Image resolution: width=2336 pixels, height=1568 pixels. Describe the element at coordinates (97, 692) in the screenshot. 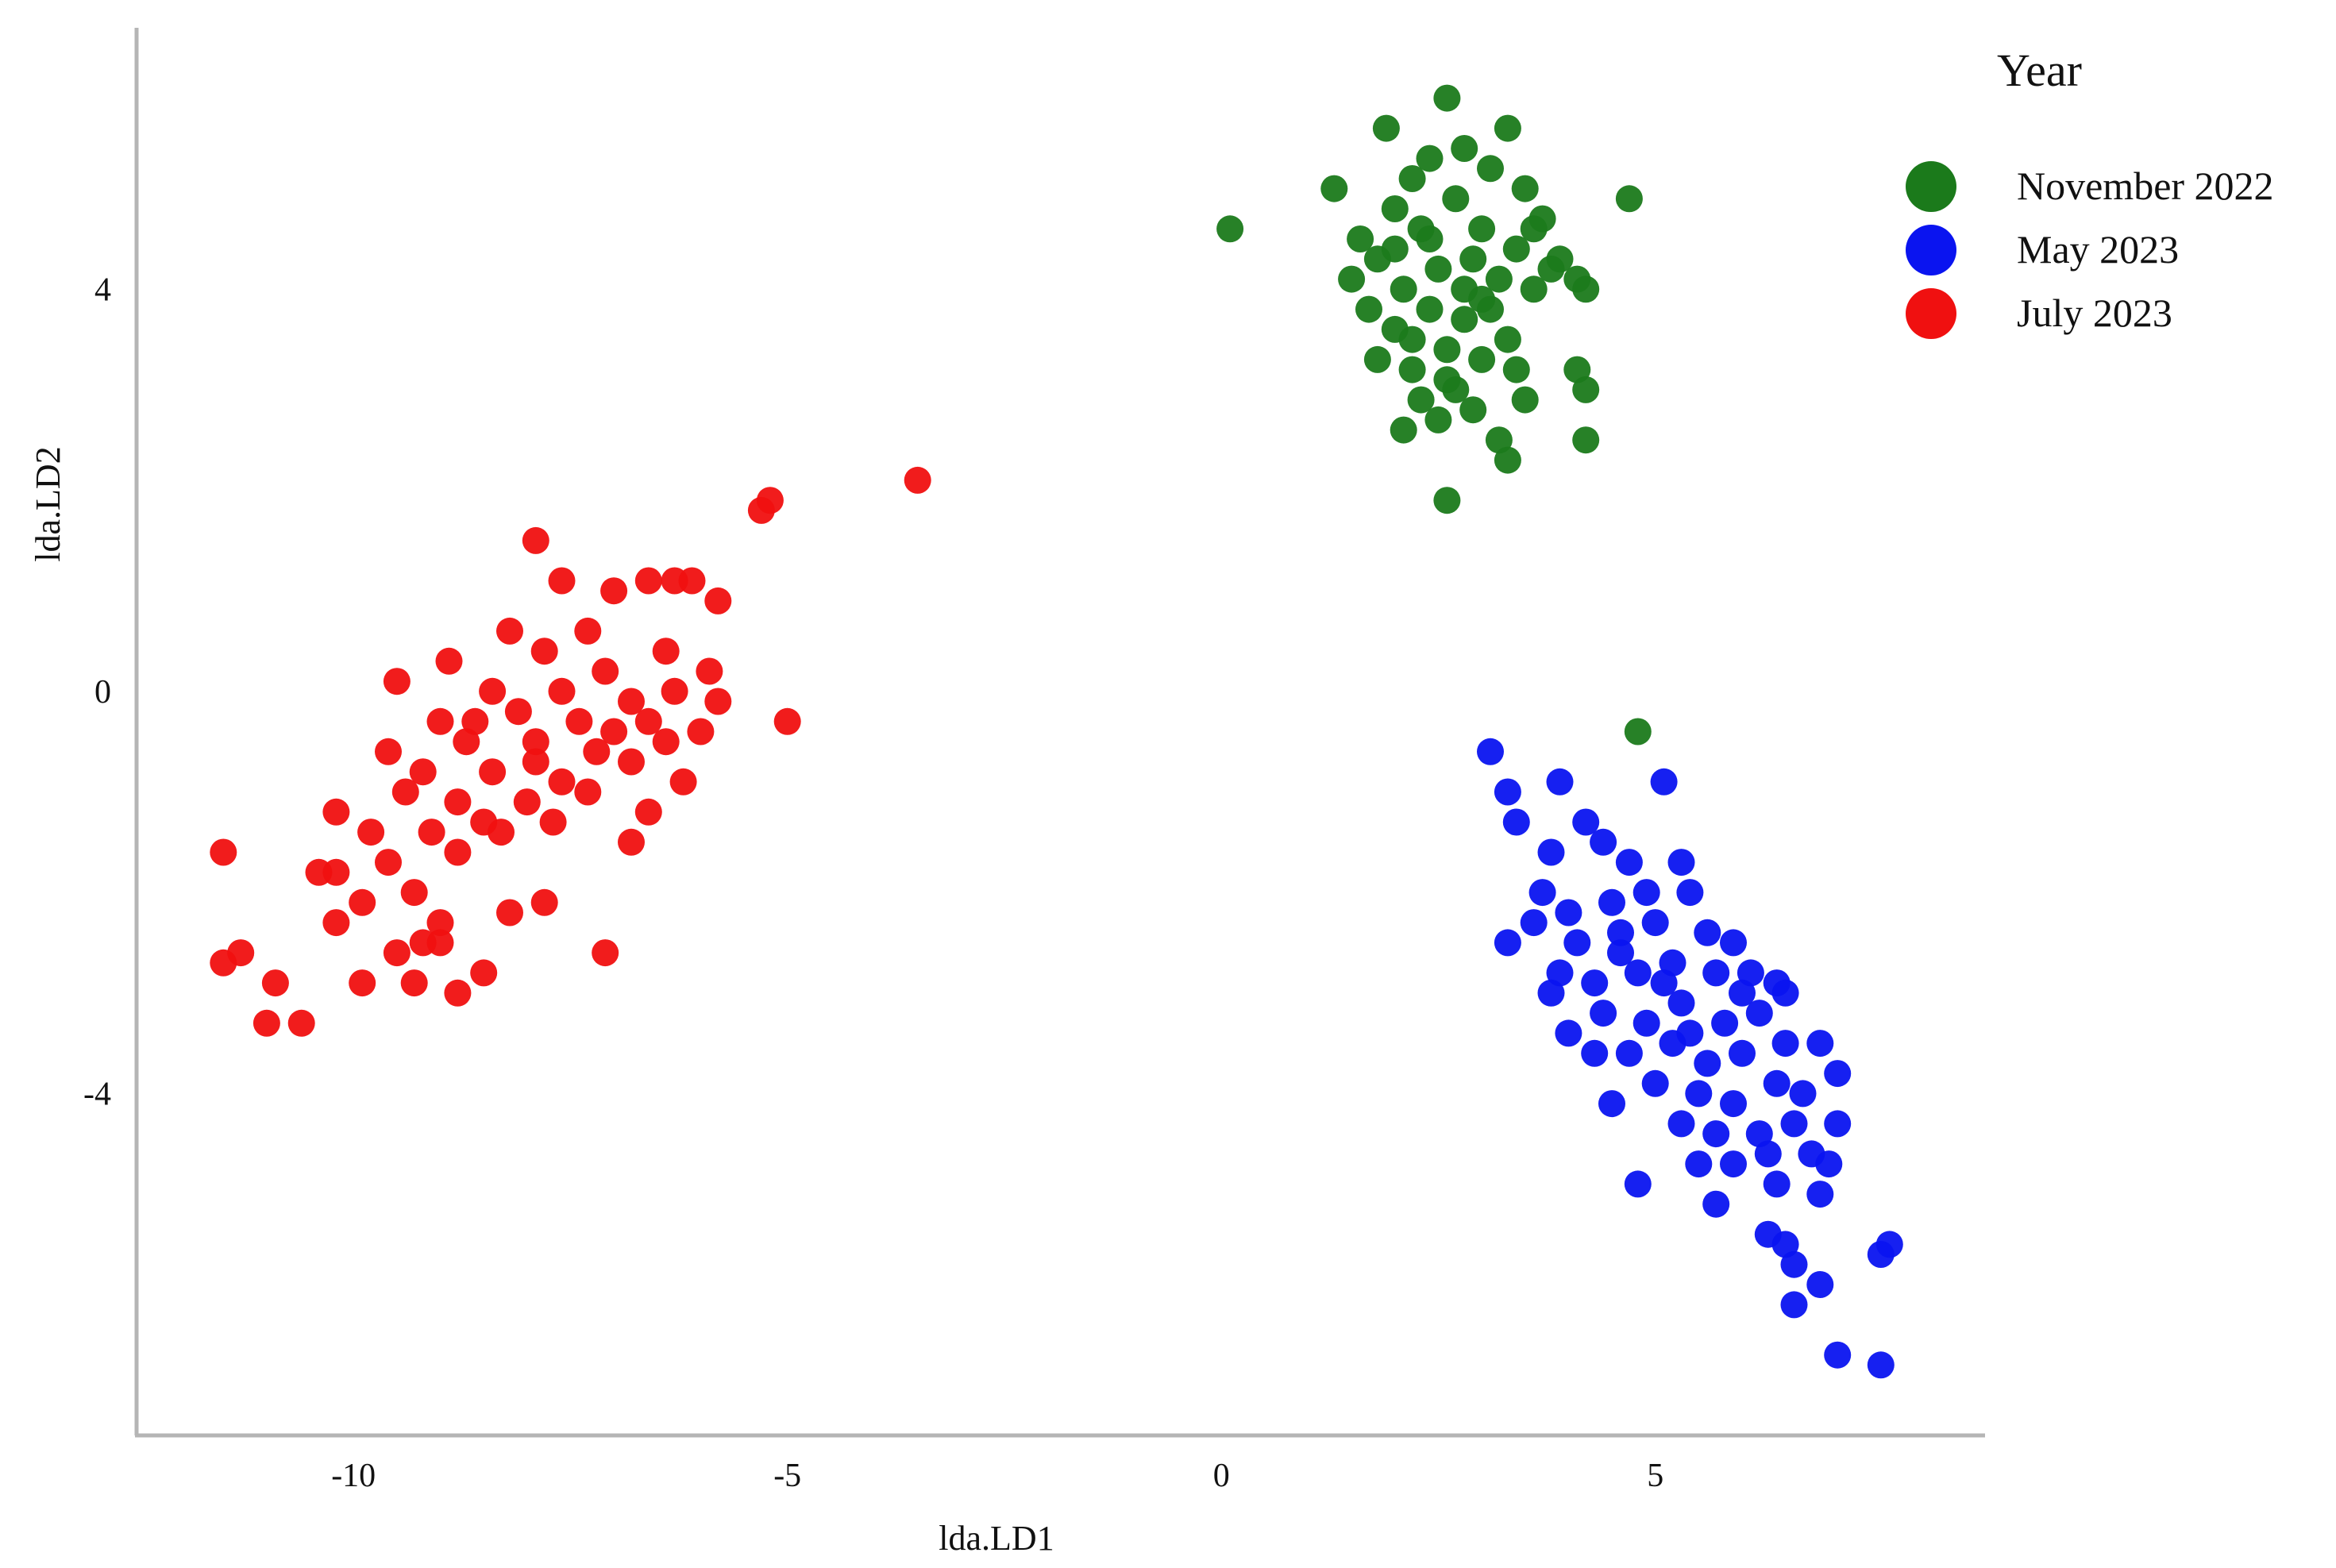

I see `y-tick-labels: -4 0 4` at that location.